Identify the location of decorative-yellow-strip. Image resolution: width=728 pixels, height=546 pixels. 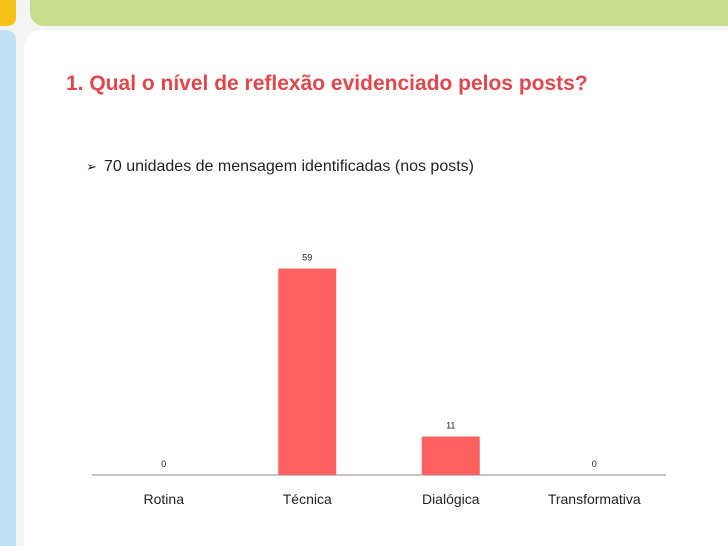
(8, 13).